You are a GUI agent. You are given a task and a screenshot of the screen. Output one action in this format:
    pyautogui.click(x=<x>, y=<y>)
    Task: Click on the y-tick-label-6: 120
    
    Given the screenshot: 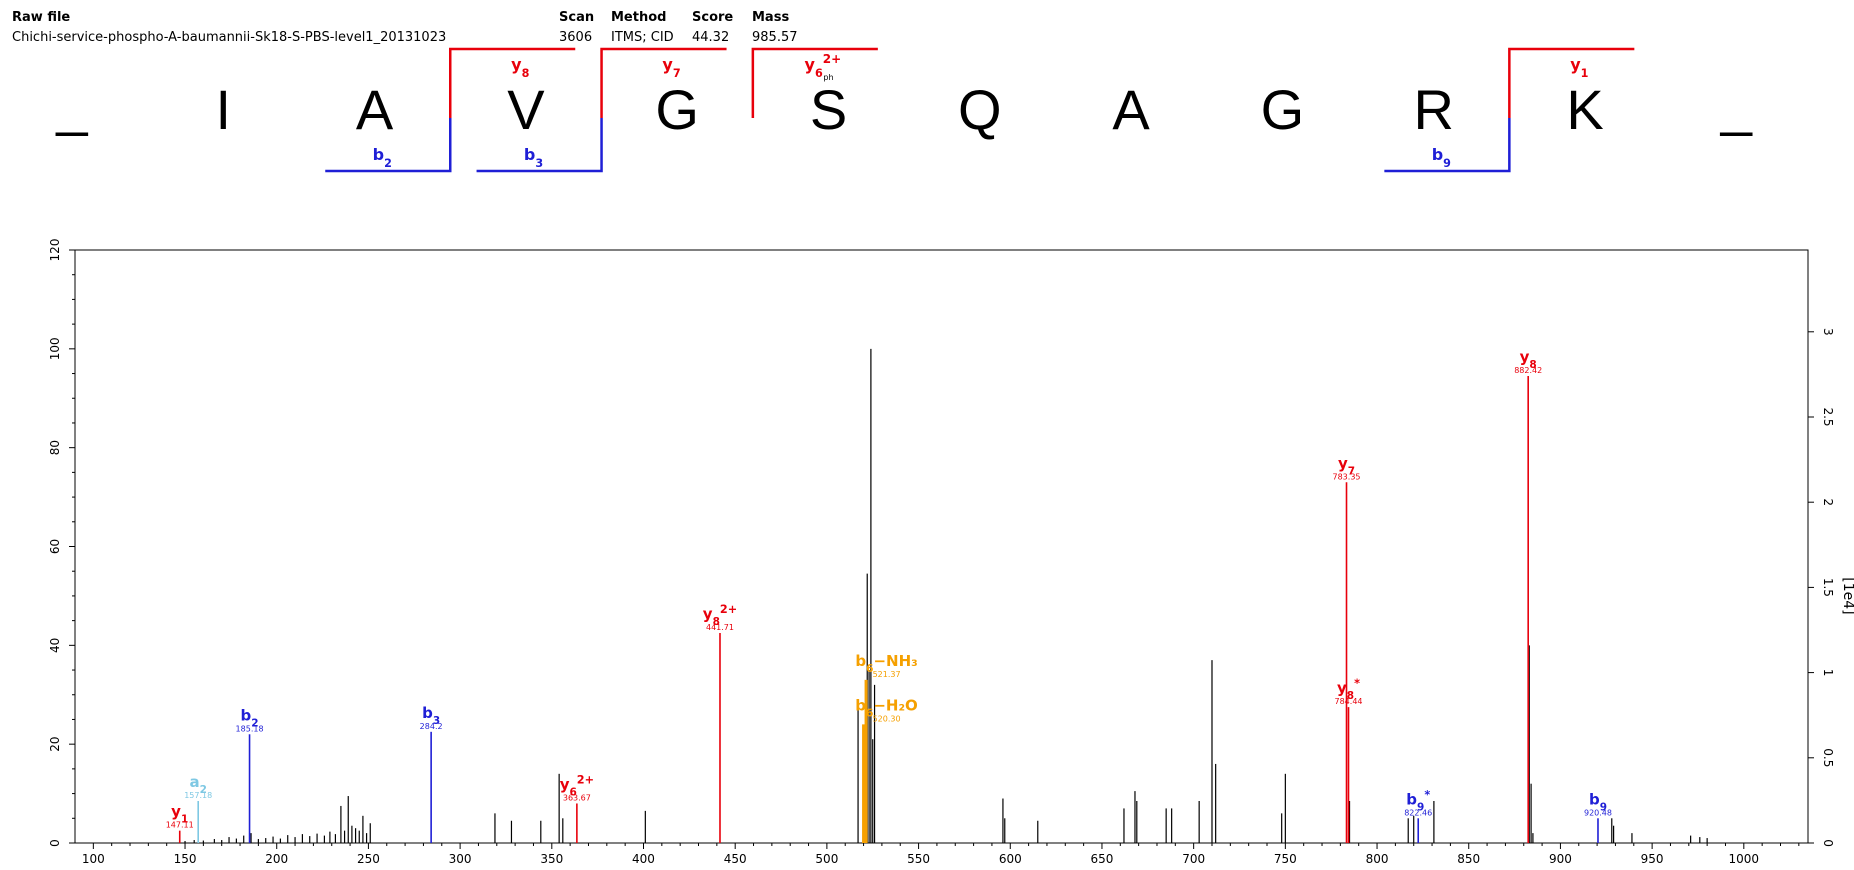 What is the action you would take?
    pyautogui.click(x=55, y=250)
    